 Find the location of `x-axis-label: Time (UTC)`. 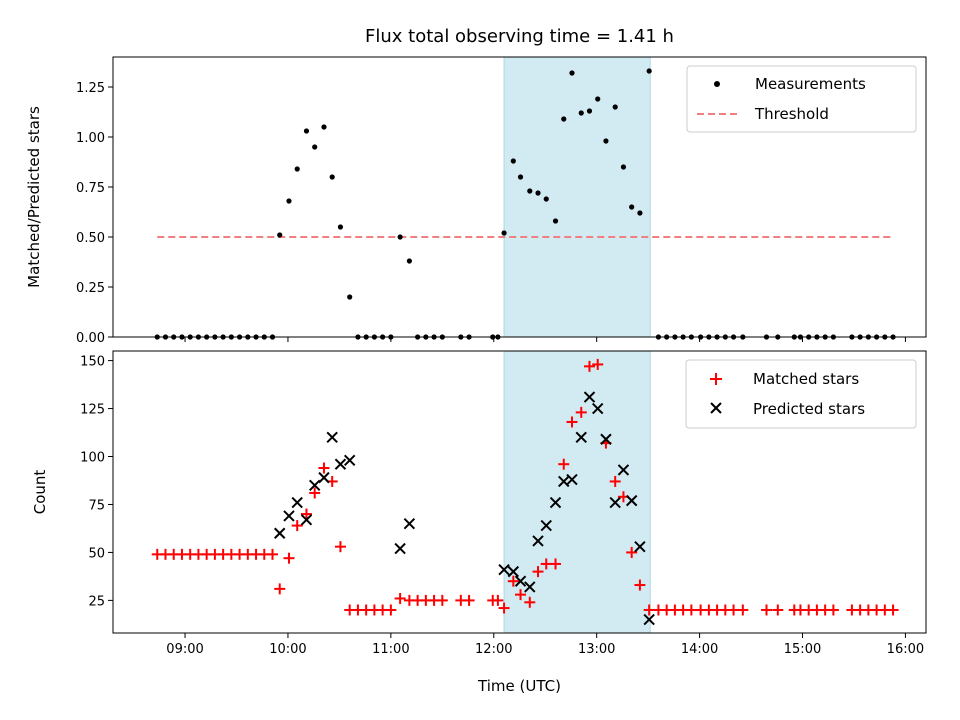

x-axis-label: Time (UTC) is located at coordinates (519, 686).